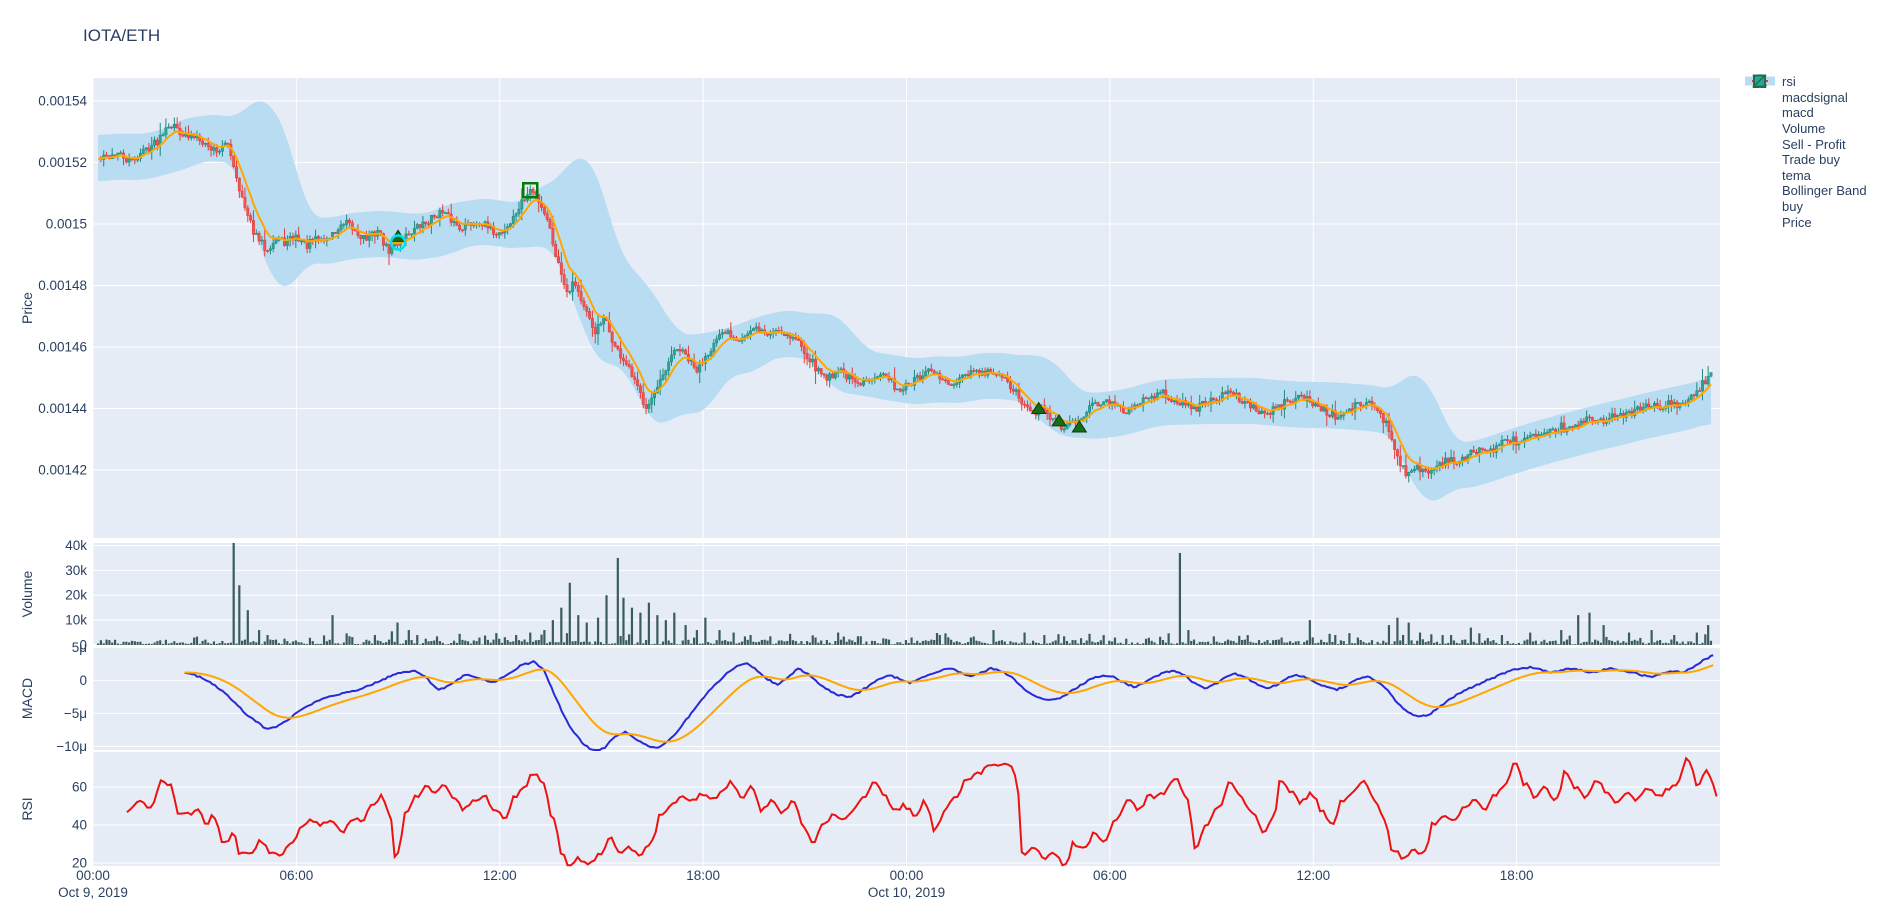  I want to click on legend-item-macdsignal: macdsignal, so click(1816, 92).